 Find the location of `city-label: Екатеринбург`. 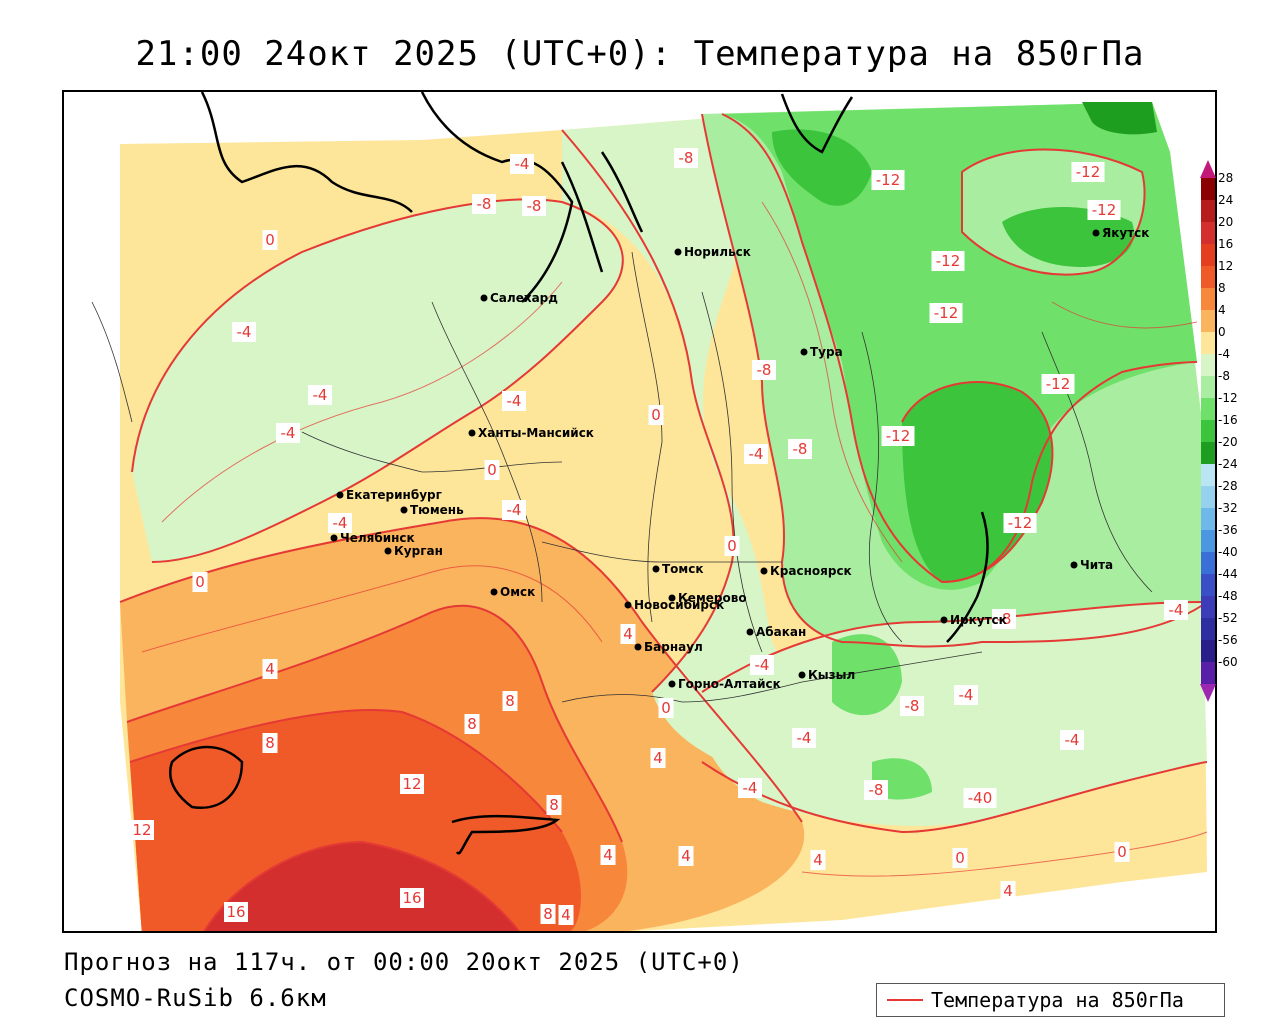

city-label: Екатеринбург is located at coordinates (394, 495).